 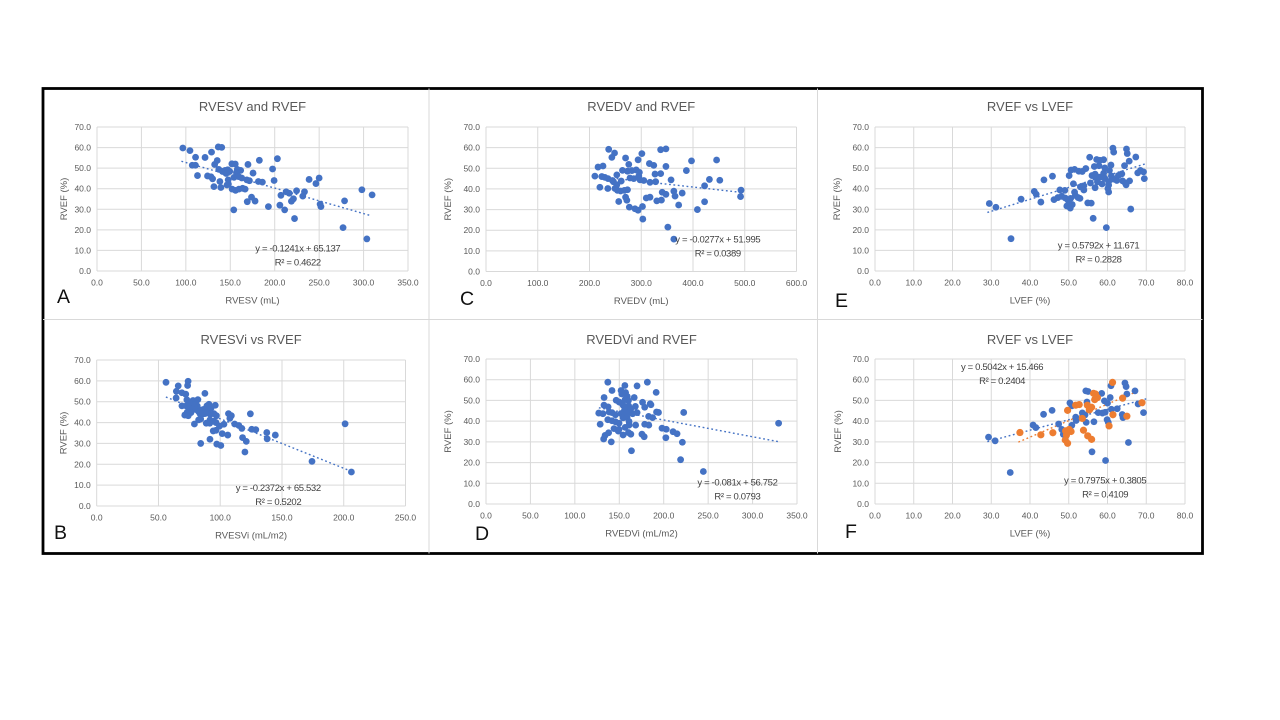 I want to click on panel-title: RVESVi vs RVEF, so click(x=251, y=339).